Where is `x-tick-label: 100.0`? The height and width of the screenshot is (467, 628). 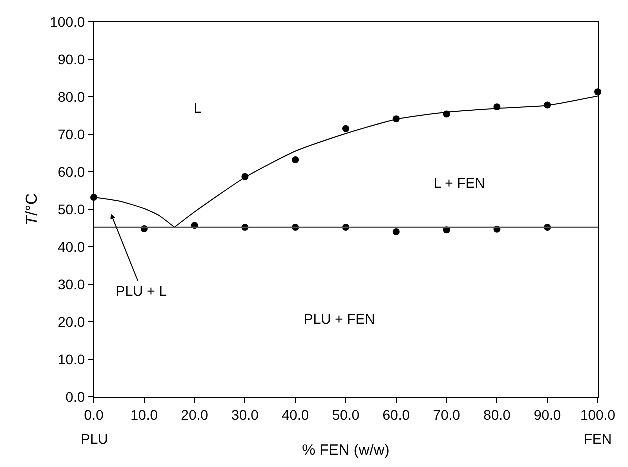
x-tick-label: 100.0 is located at coordinates (598, 414).